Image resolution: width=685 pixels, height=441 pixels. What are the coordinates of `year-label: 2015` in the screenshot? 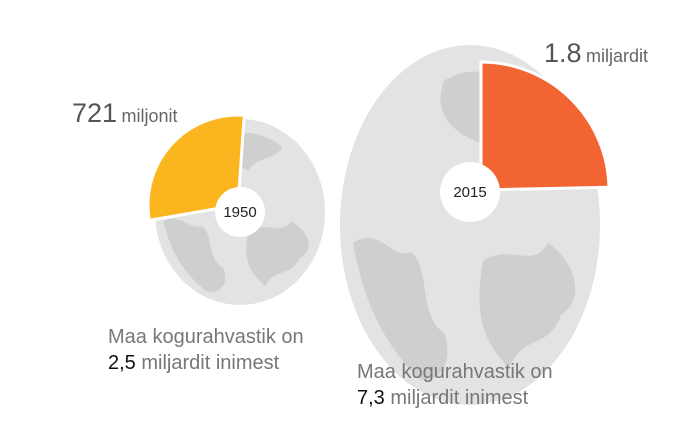 It's located at (469, 192).